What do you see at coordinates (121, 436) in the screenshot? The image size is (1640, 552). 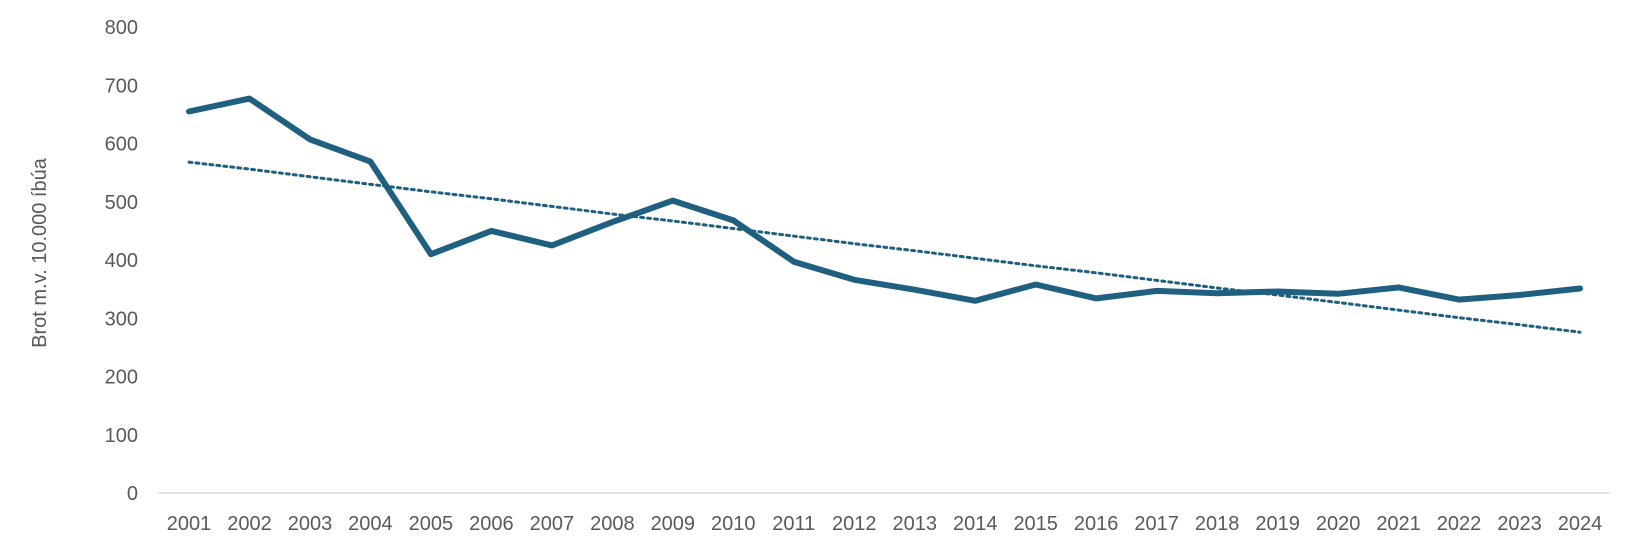 I see `y-tick-label: 100` at bounding box center [121, 436].